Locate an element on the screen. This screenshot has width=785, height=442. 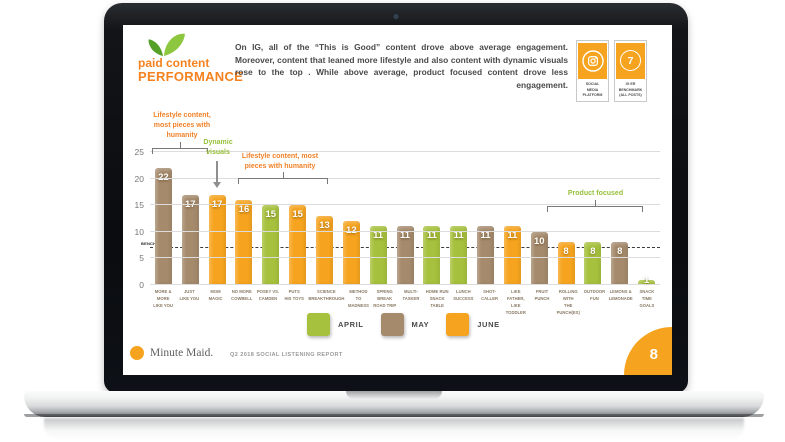
bar-june: 12 is located at coordinates (351, 253).